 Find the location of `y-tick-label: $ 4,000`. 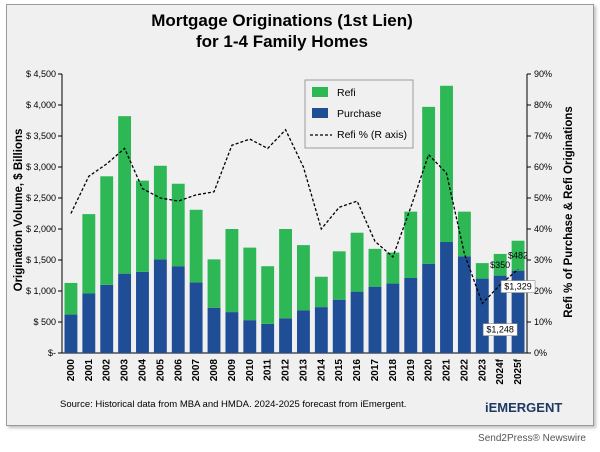

y-tick-label: $ 4,000 is located at coordinates (41, 105).